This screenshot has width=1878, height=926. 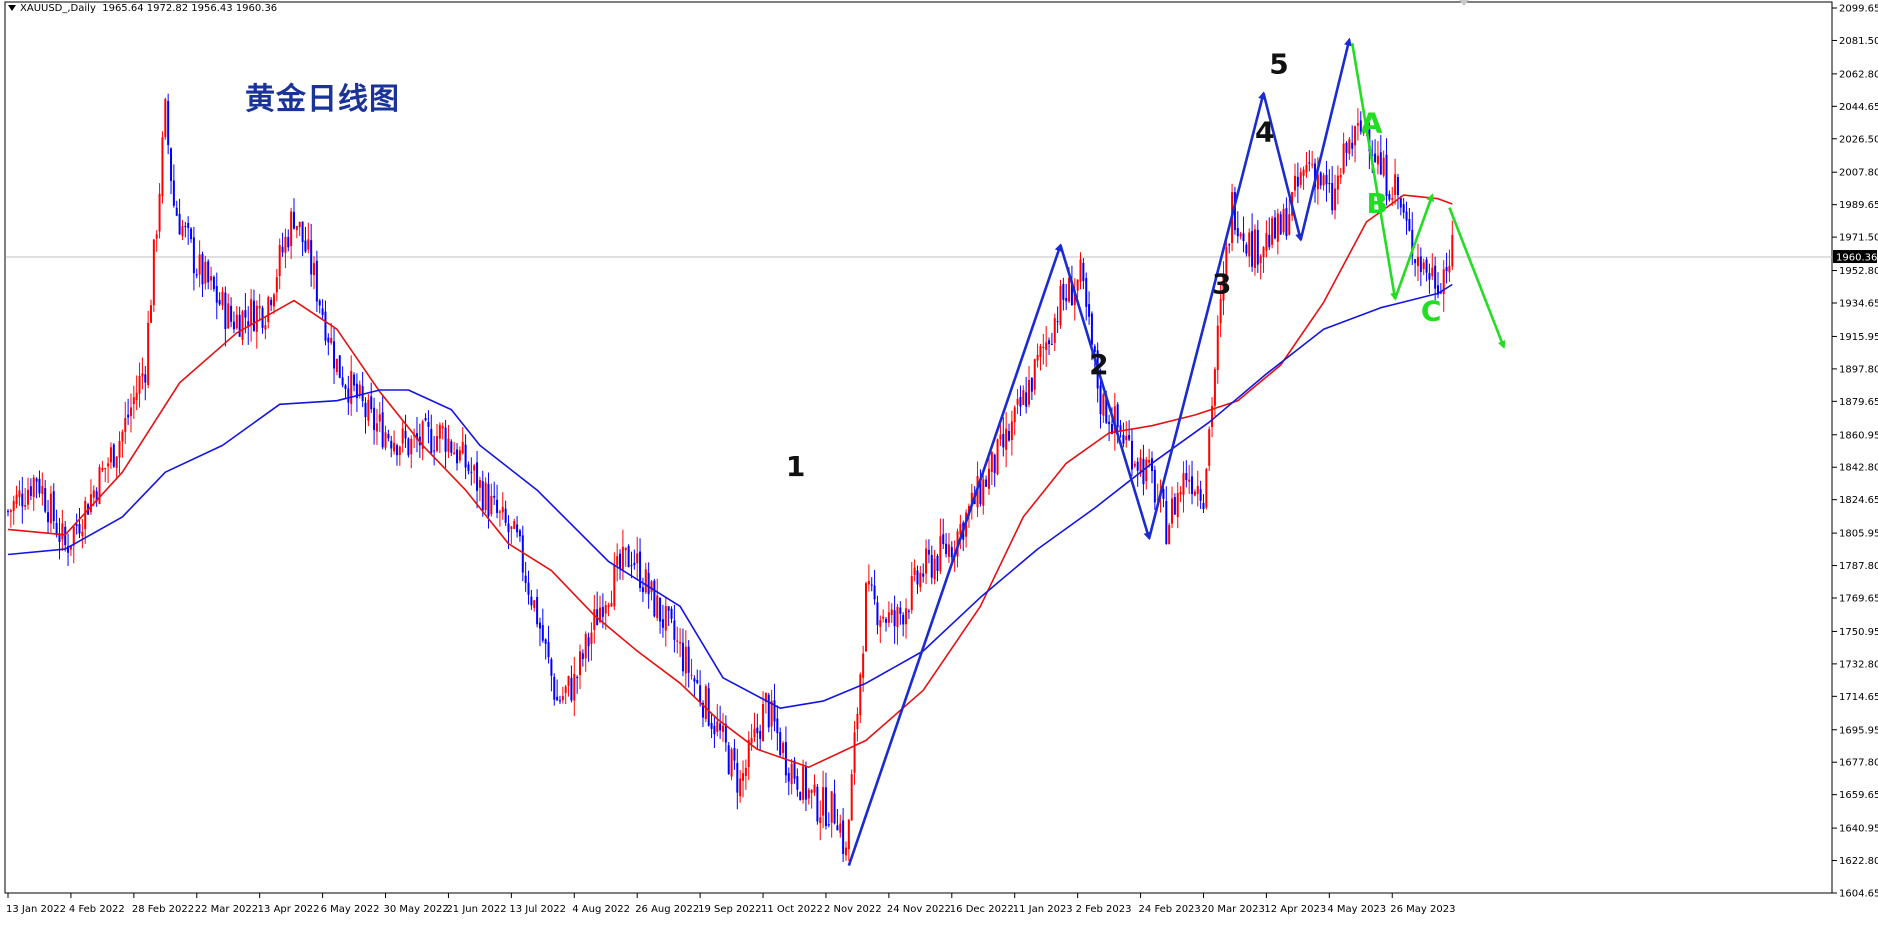 What do you see at coordinates (12, 8) in the screenshot?
I see `dropdown-triangle-icon` at bounding box center [12, 8].